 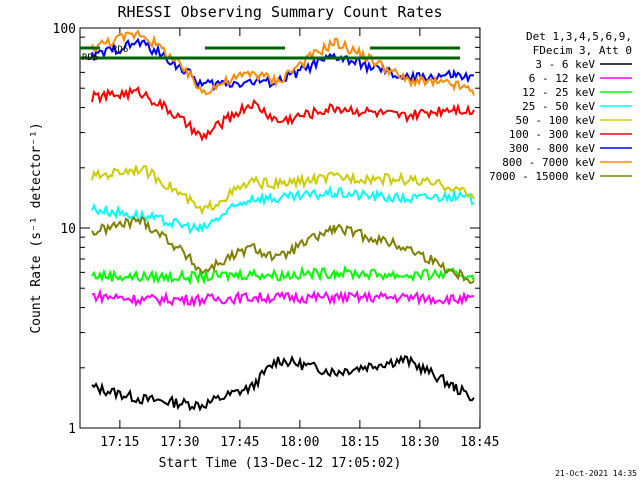 I want to click on legend-item-label: 3 - 6 keV, so click(x=565, y=64).